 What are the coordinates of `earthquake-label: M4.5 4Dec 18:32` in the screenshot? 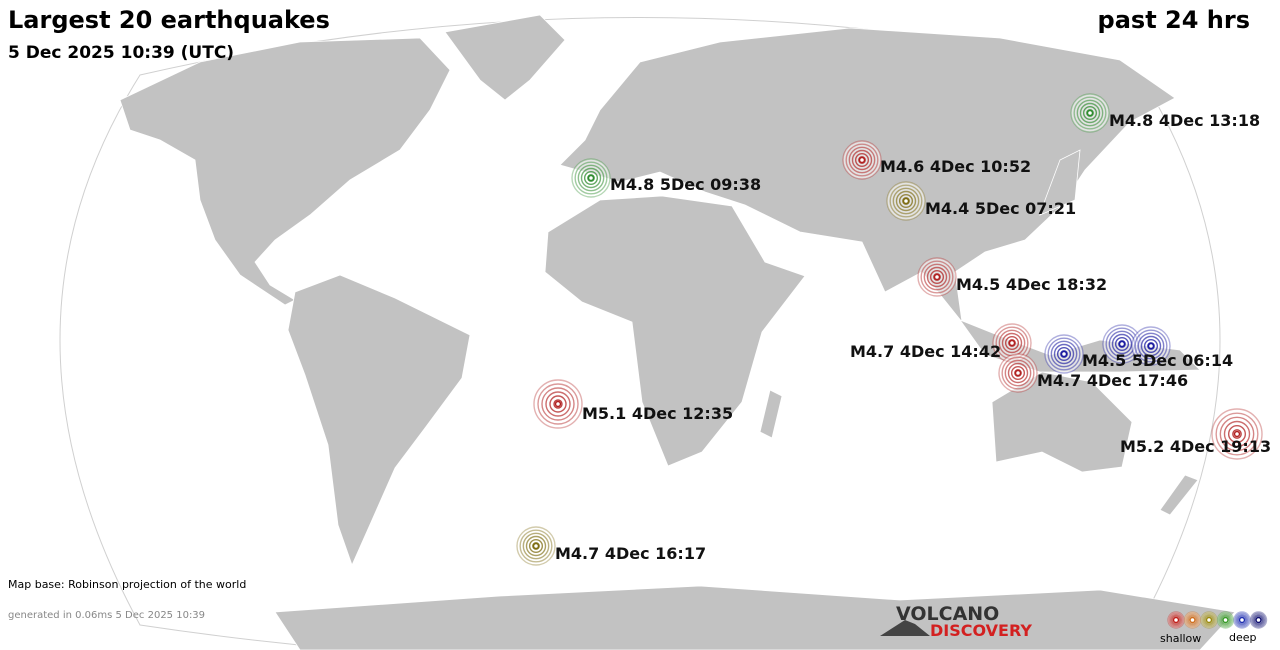 It's located at (1031, 284).